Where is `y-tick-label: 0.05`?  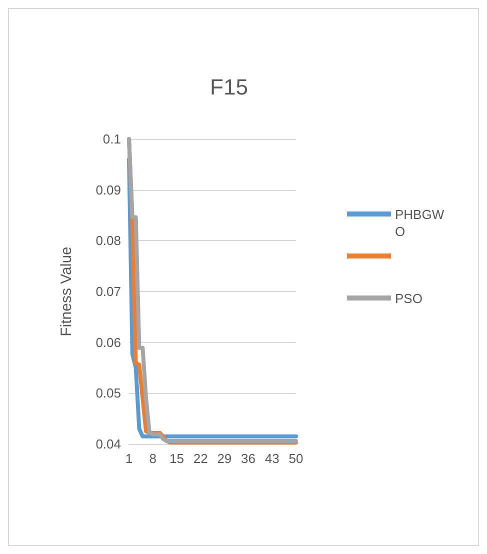 y-tick-label: 0.05 is located at coordinates (108, 393).